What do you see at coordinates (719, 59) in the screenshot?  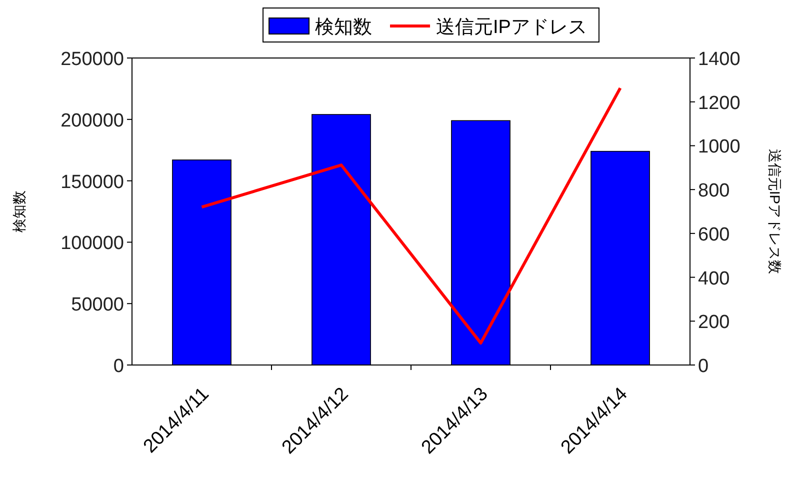 I see `y2-tick-label: 1400` at bounding box center [719, 59].